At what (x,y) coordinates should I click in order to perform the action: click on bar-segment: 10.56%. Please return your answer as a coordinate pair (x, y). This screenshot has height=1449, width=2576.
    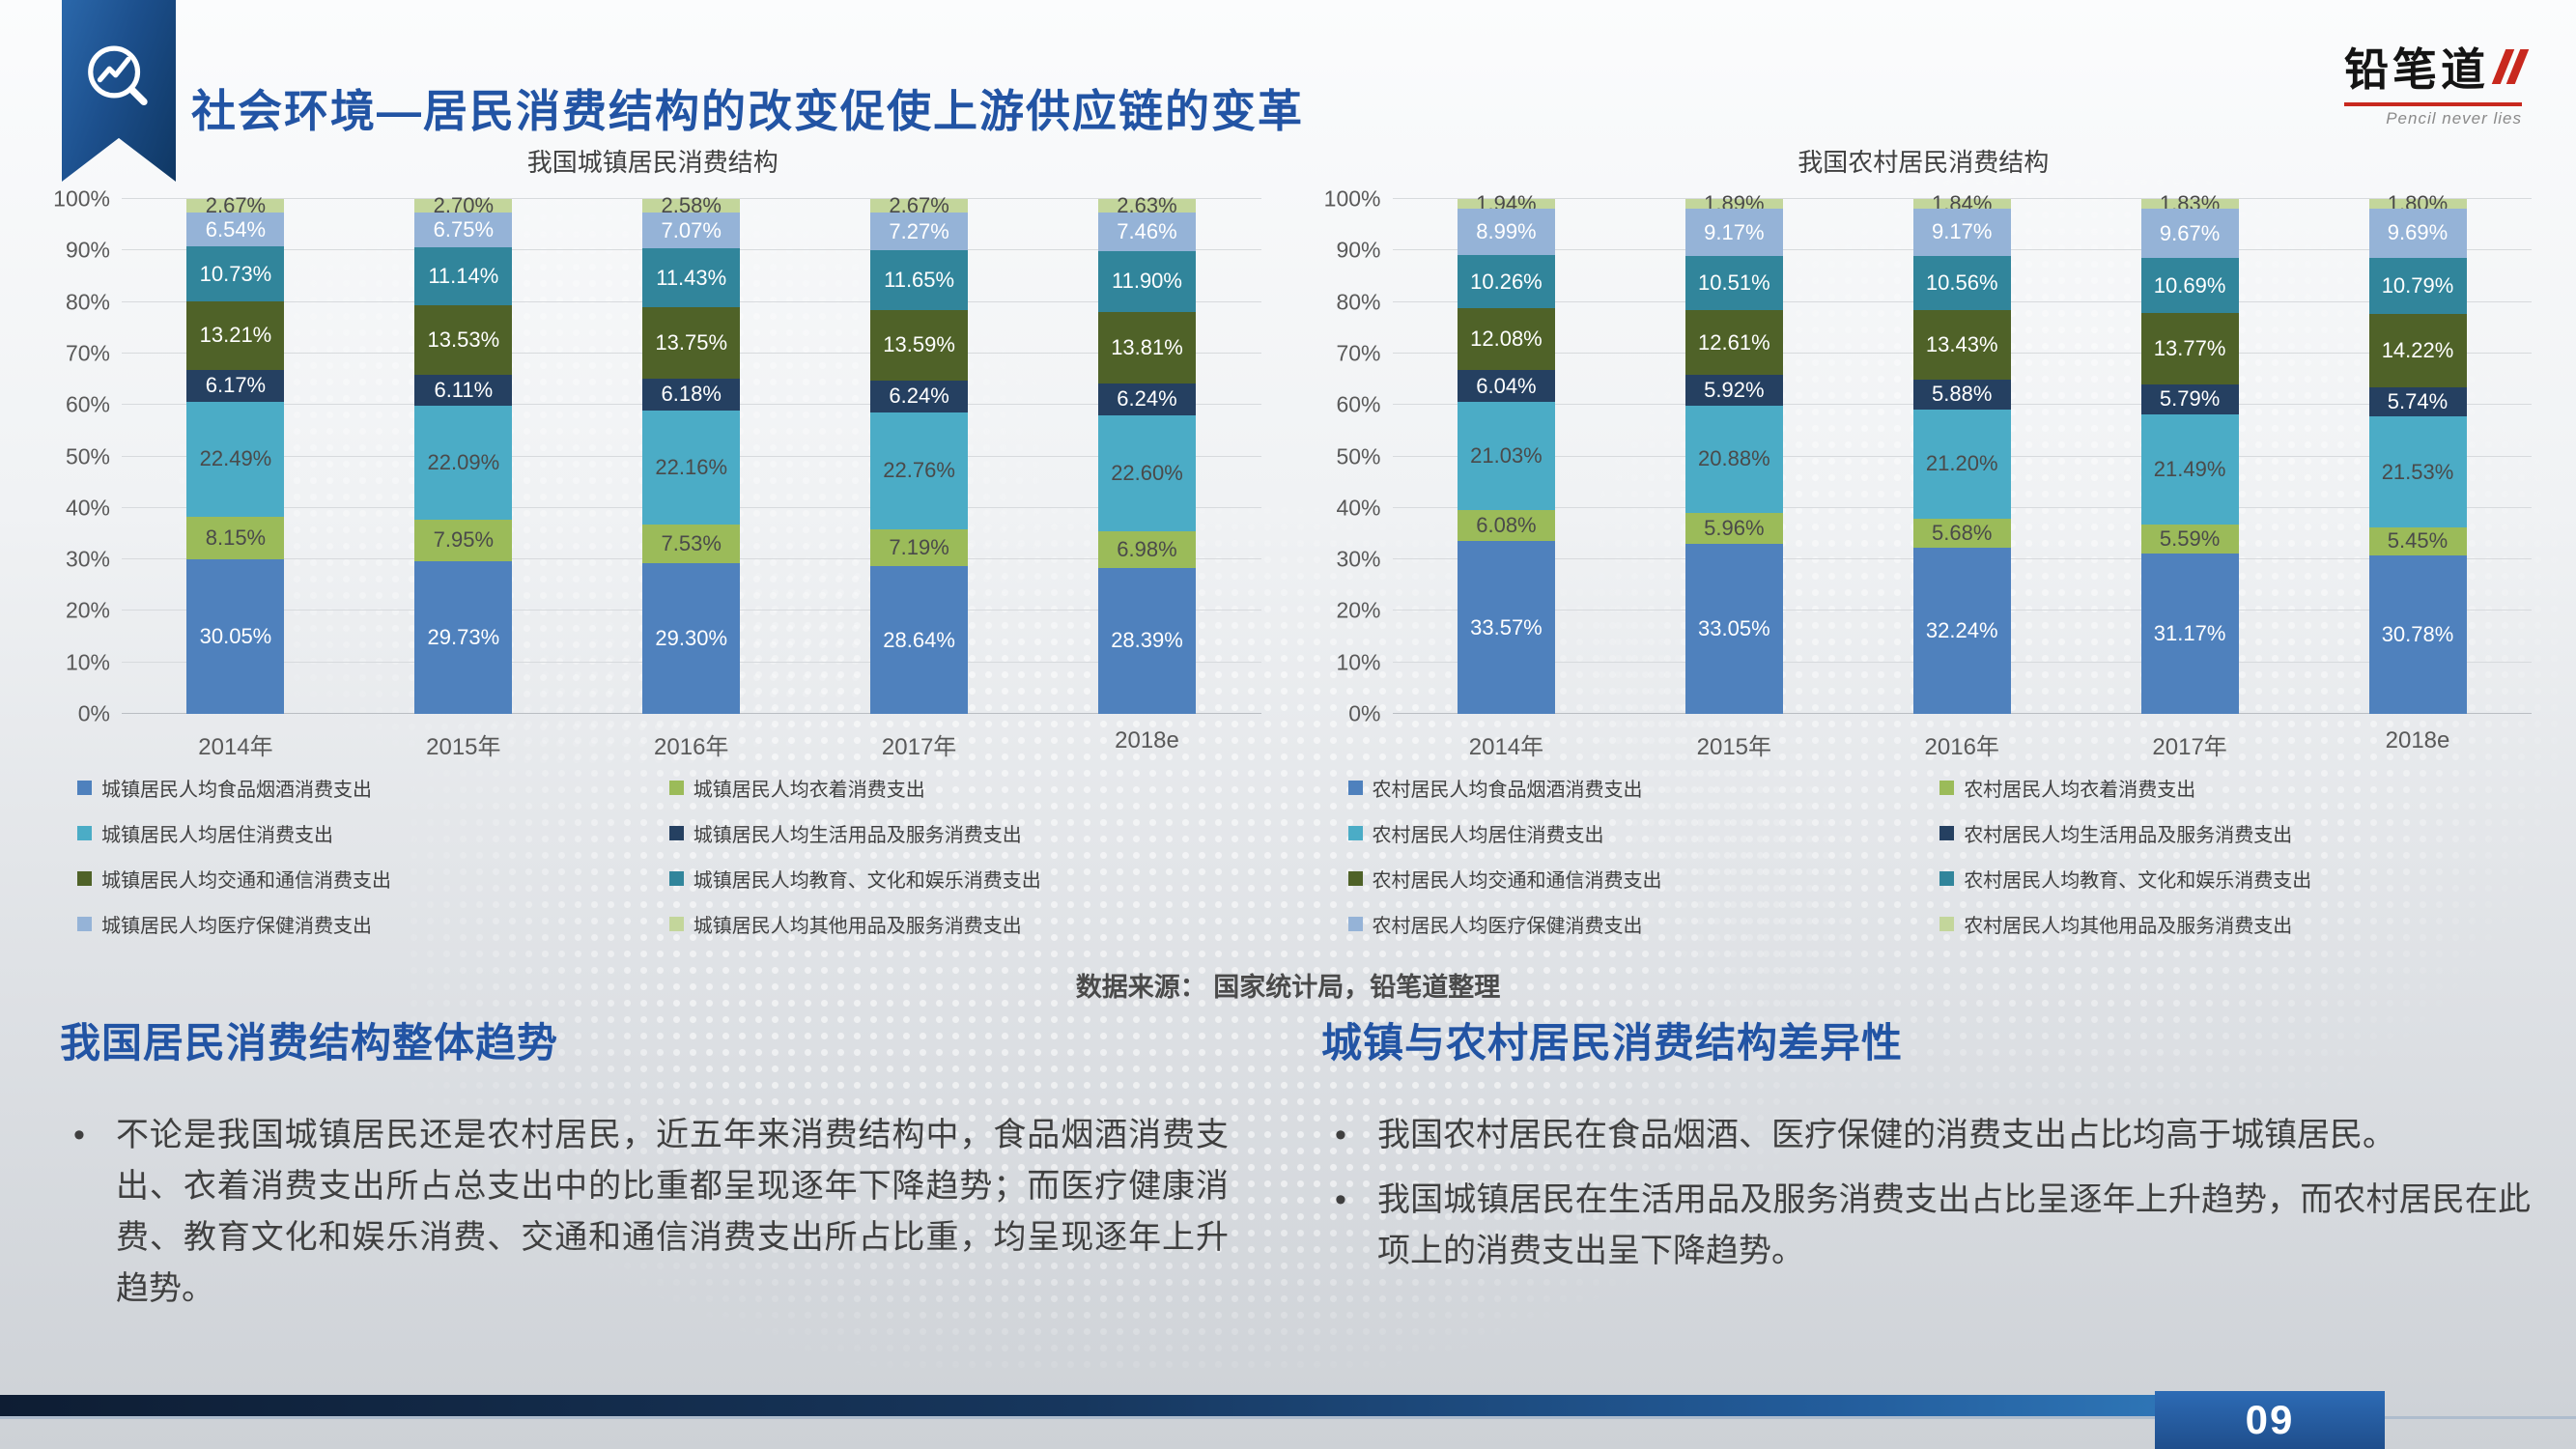
    Looking at the image, I should click on (1961, 283).